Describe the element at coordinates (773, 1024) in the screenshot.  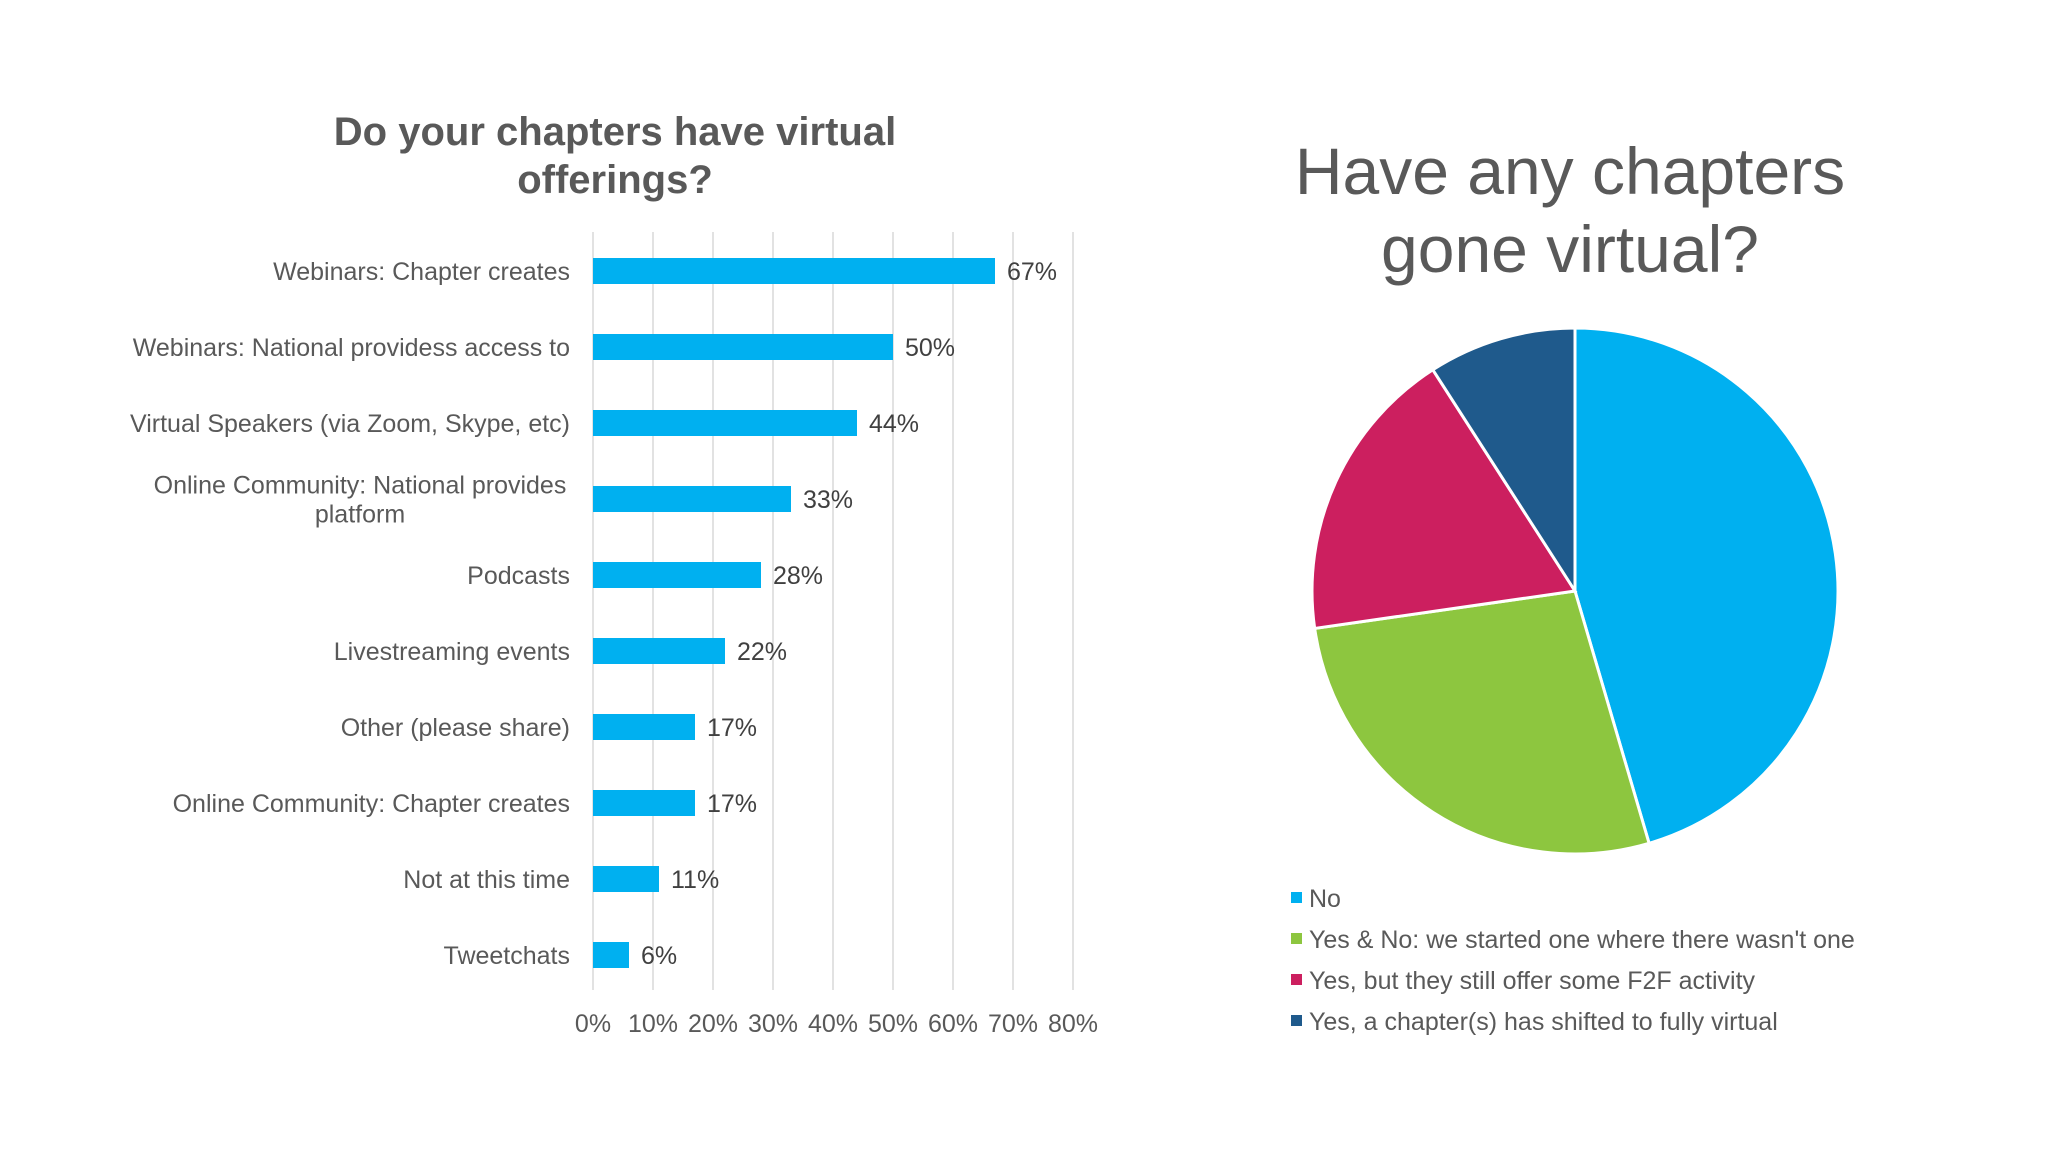
I see `x-tick-label: 30%` at that location.